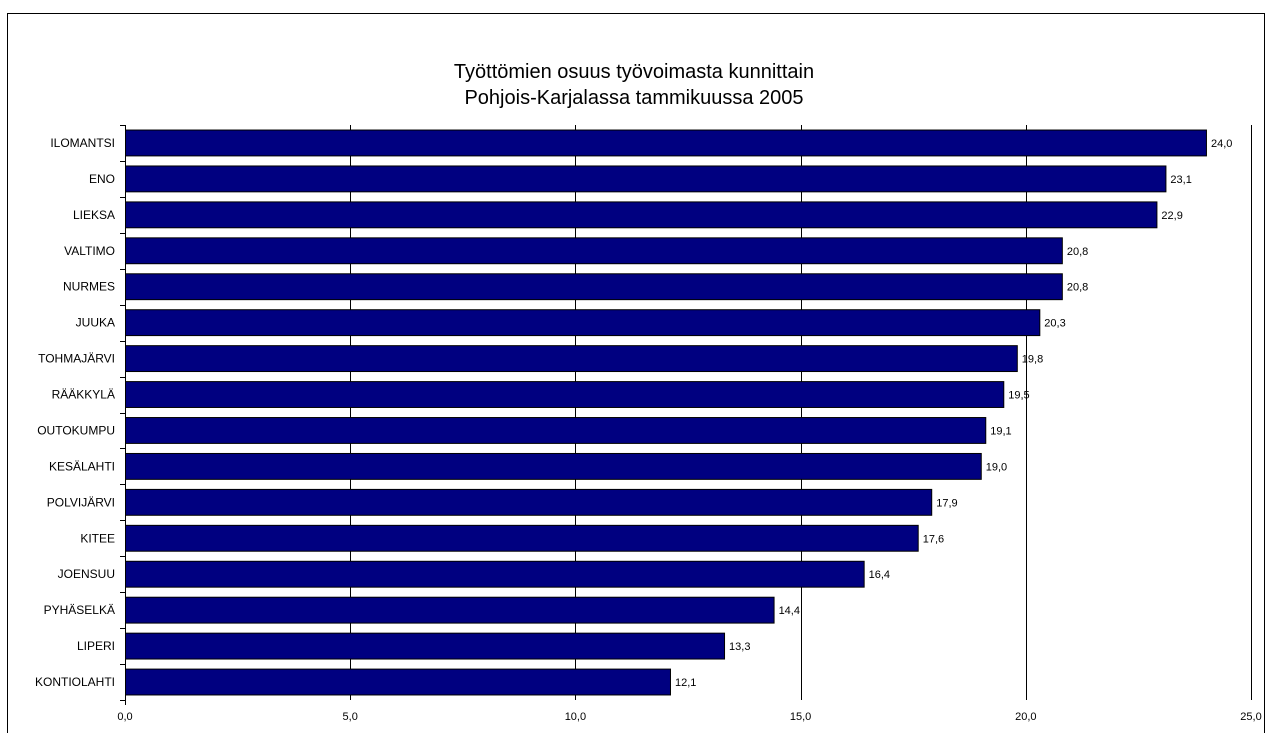 Image resolution: width=1268 pixels, height=735 pixels. Describe the element at coordinates (495, 574) in the screenshot. I see `bar-joensuu` at that location.